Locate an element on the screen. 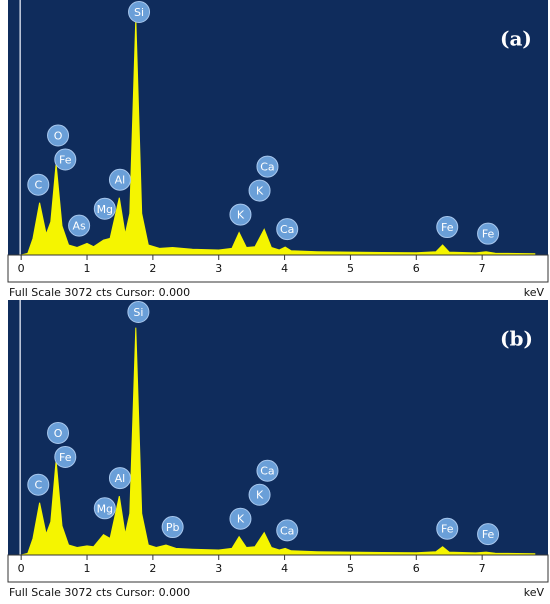  peak-label: As is located at coordinates (79, 225).